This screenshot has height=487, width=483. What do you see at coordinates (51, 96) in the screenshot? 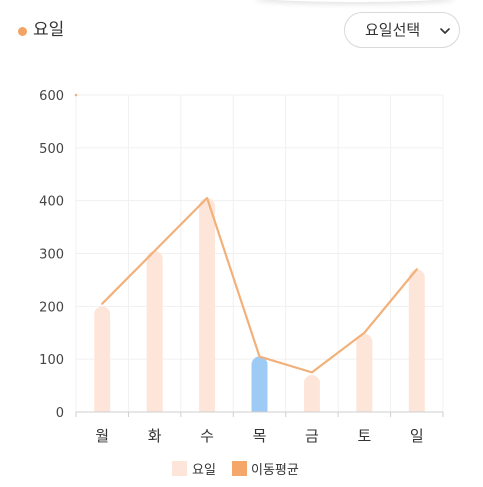
I see `y-tick-label: 600` at bounding box center [51, 96].